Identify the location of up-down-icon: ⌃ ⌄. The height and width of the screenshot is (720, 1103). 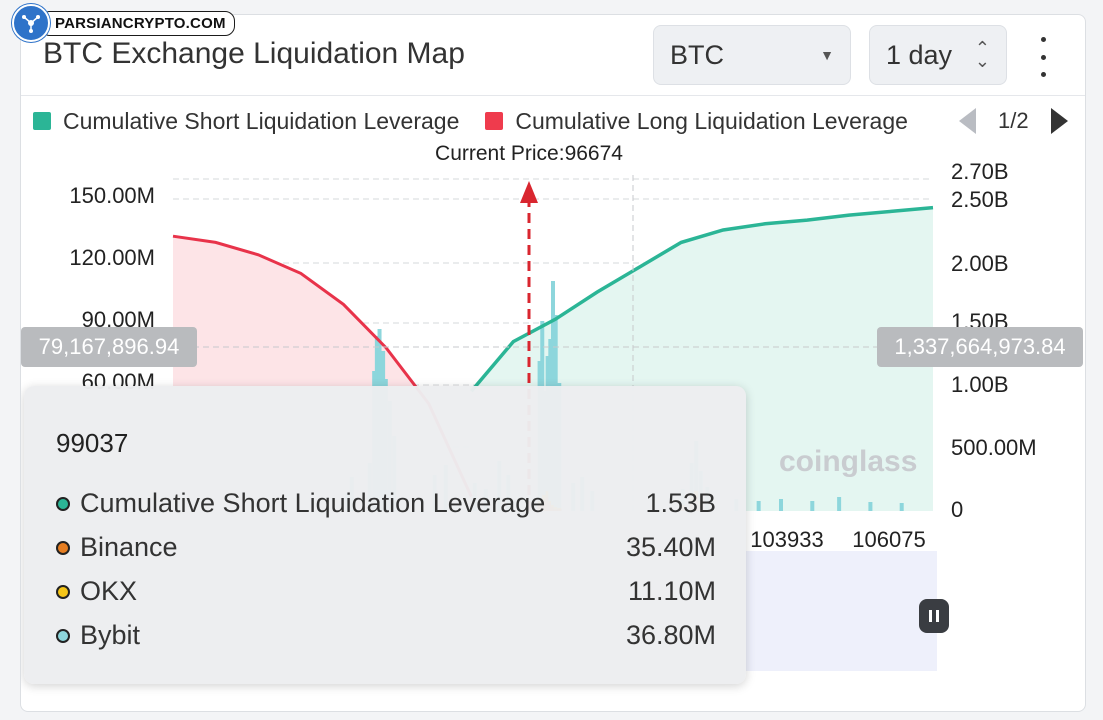
(982, 54).